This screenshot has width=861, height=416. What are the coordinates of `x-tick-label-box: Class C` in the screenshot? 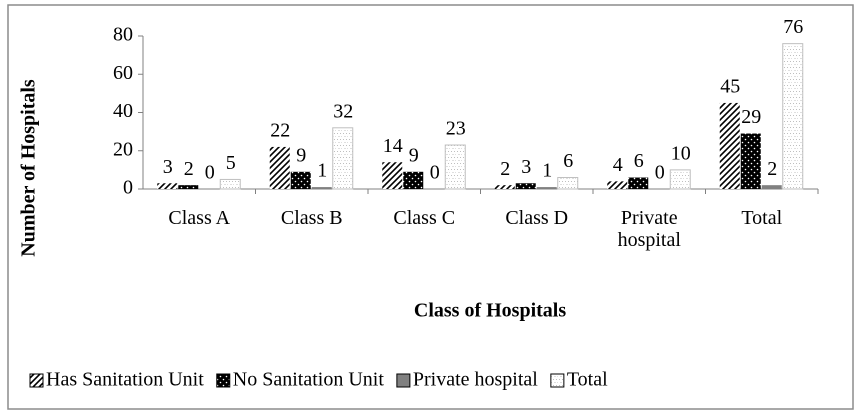 It's located at (424, 218).